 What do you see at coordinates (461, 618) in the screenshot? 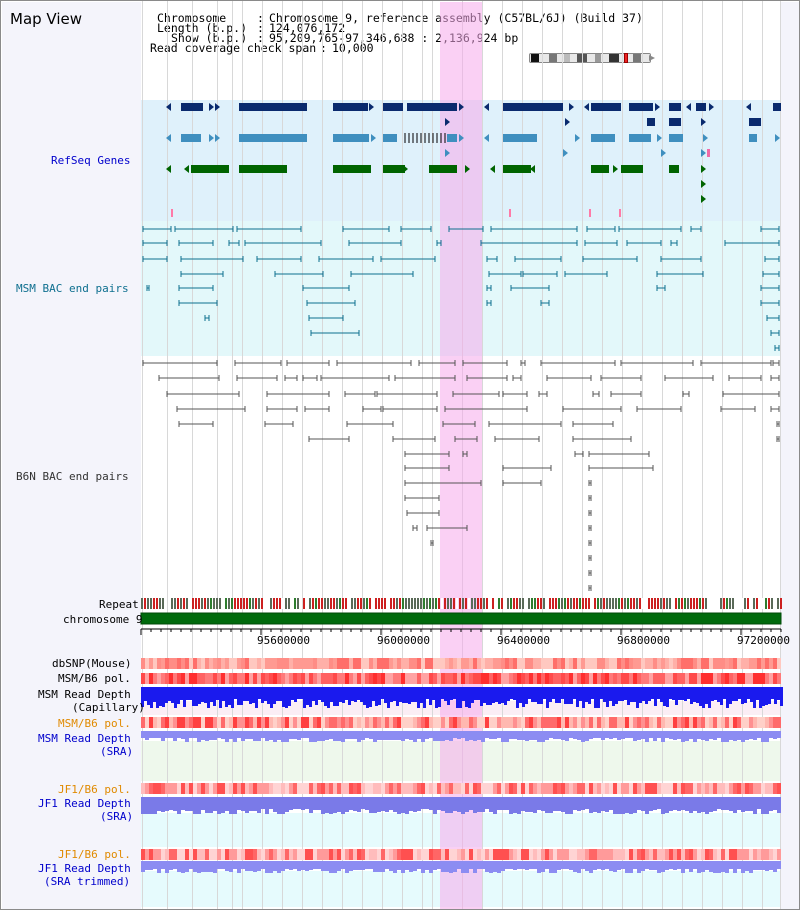
I see `chromosome-bar` at bounding box center [461, 618].